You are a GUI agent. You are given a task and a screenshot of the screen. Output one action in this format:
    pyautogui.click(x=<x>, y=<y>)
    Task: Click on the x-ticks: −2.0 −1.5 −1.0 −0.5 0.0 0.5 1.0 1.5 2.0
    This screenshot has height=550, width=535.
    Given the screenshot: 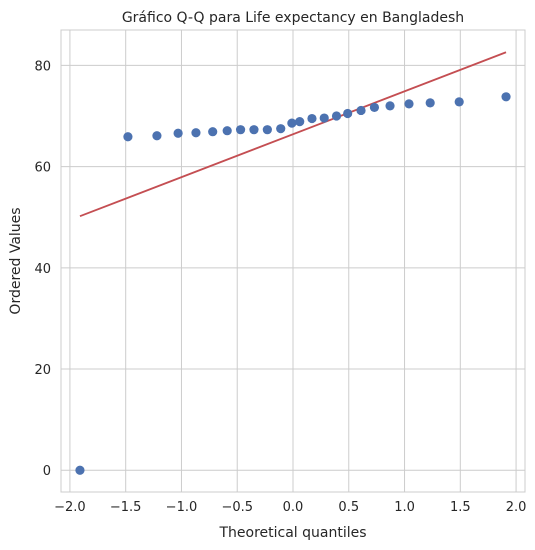 What is the action you would take?
    pyautogui.click(x=290, y=507)
    